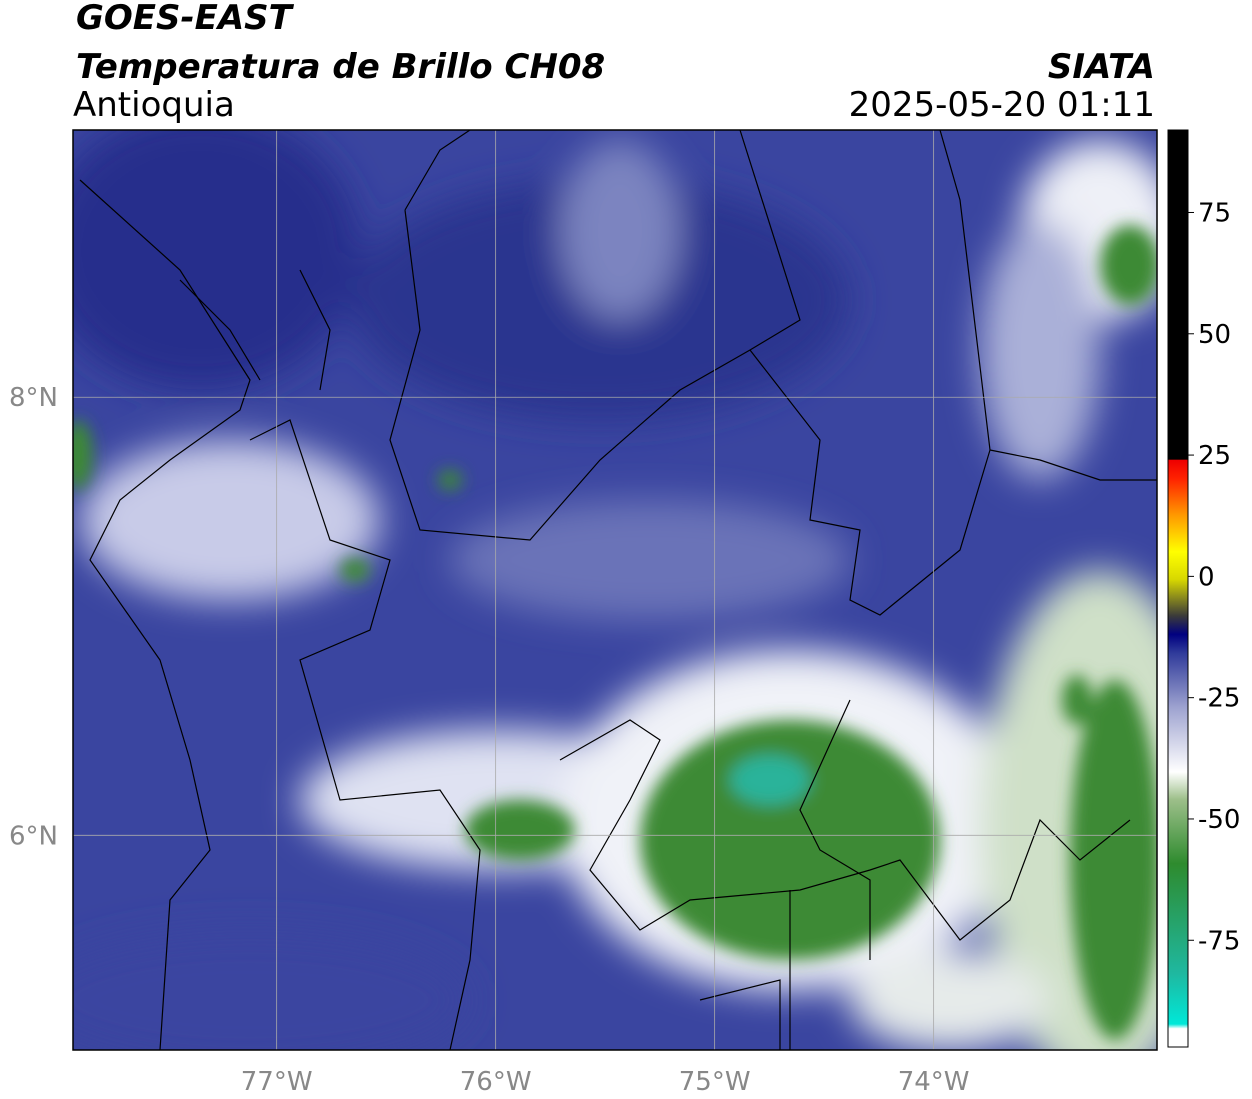 This screenshot has height=1099, width=1252. I want to click on colorbar-label: 25, so click(1214, 456).